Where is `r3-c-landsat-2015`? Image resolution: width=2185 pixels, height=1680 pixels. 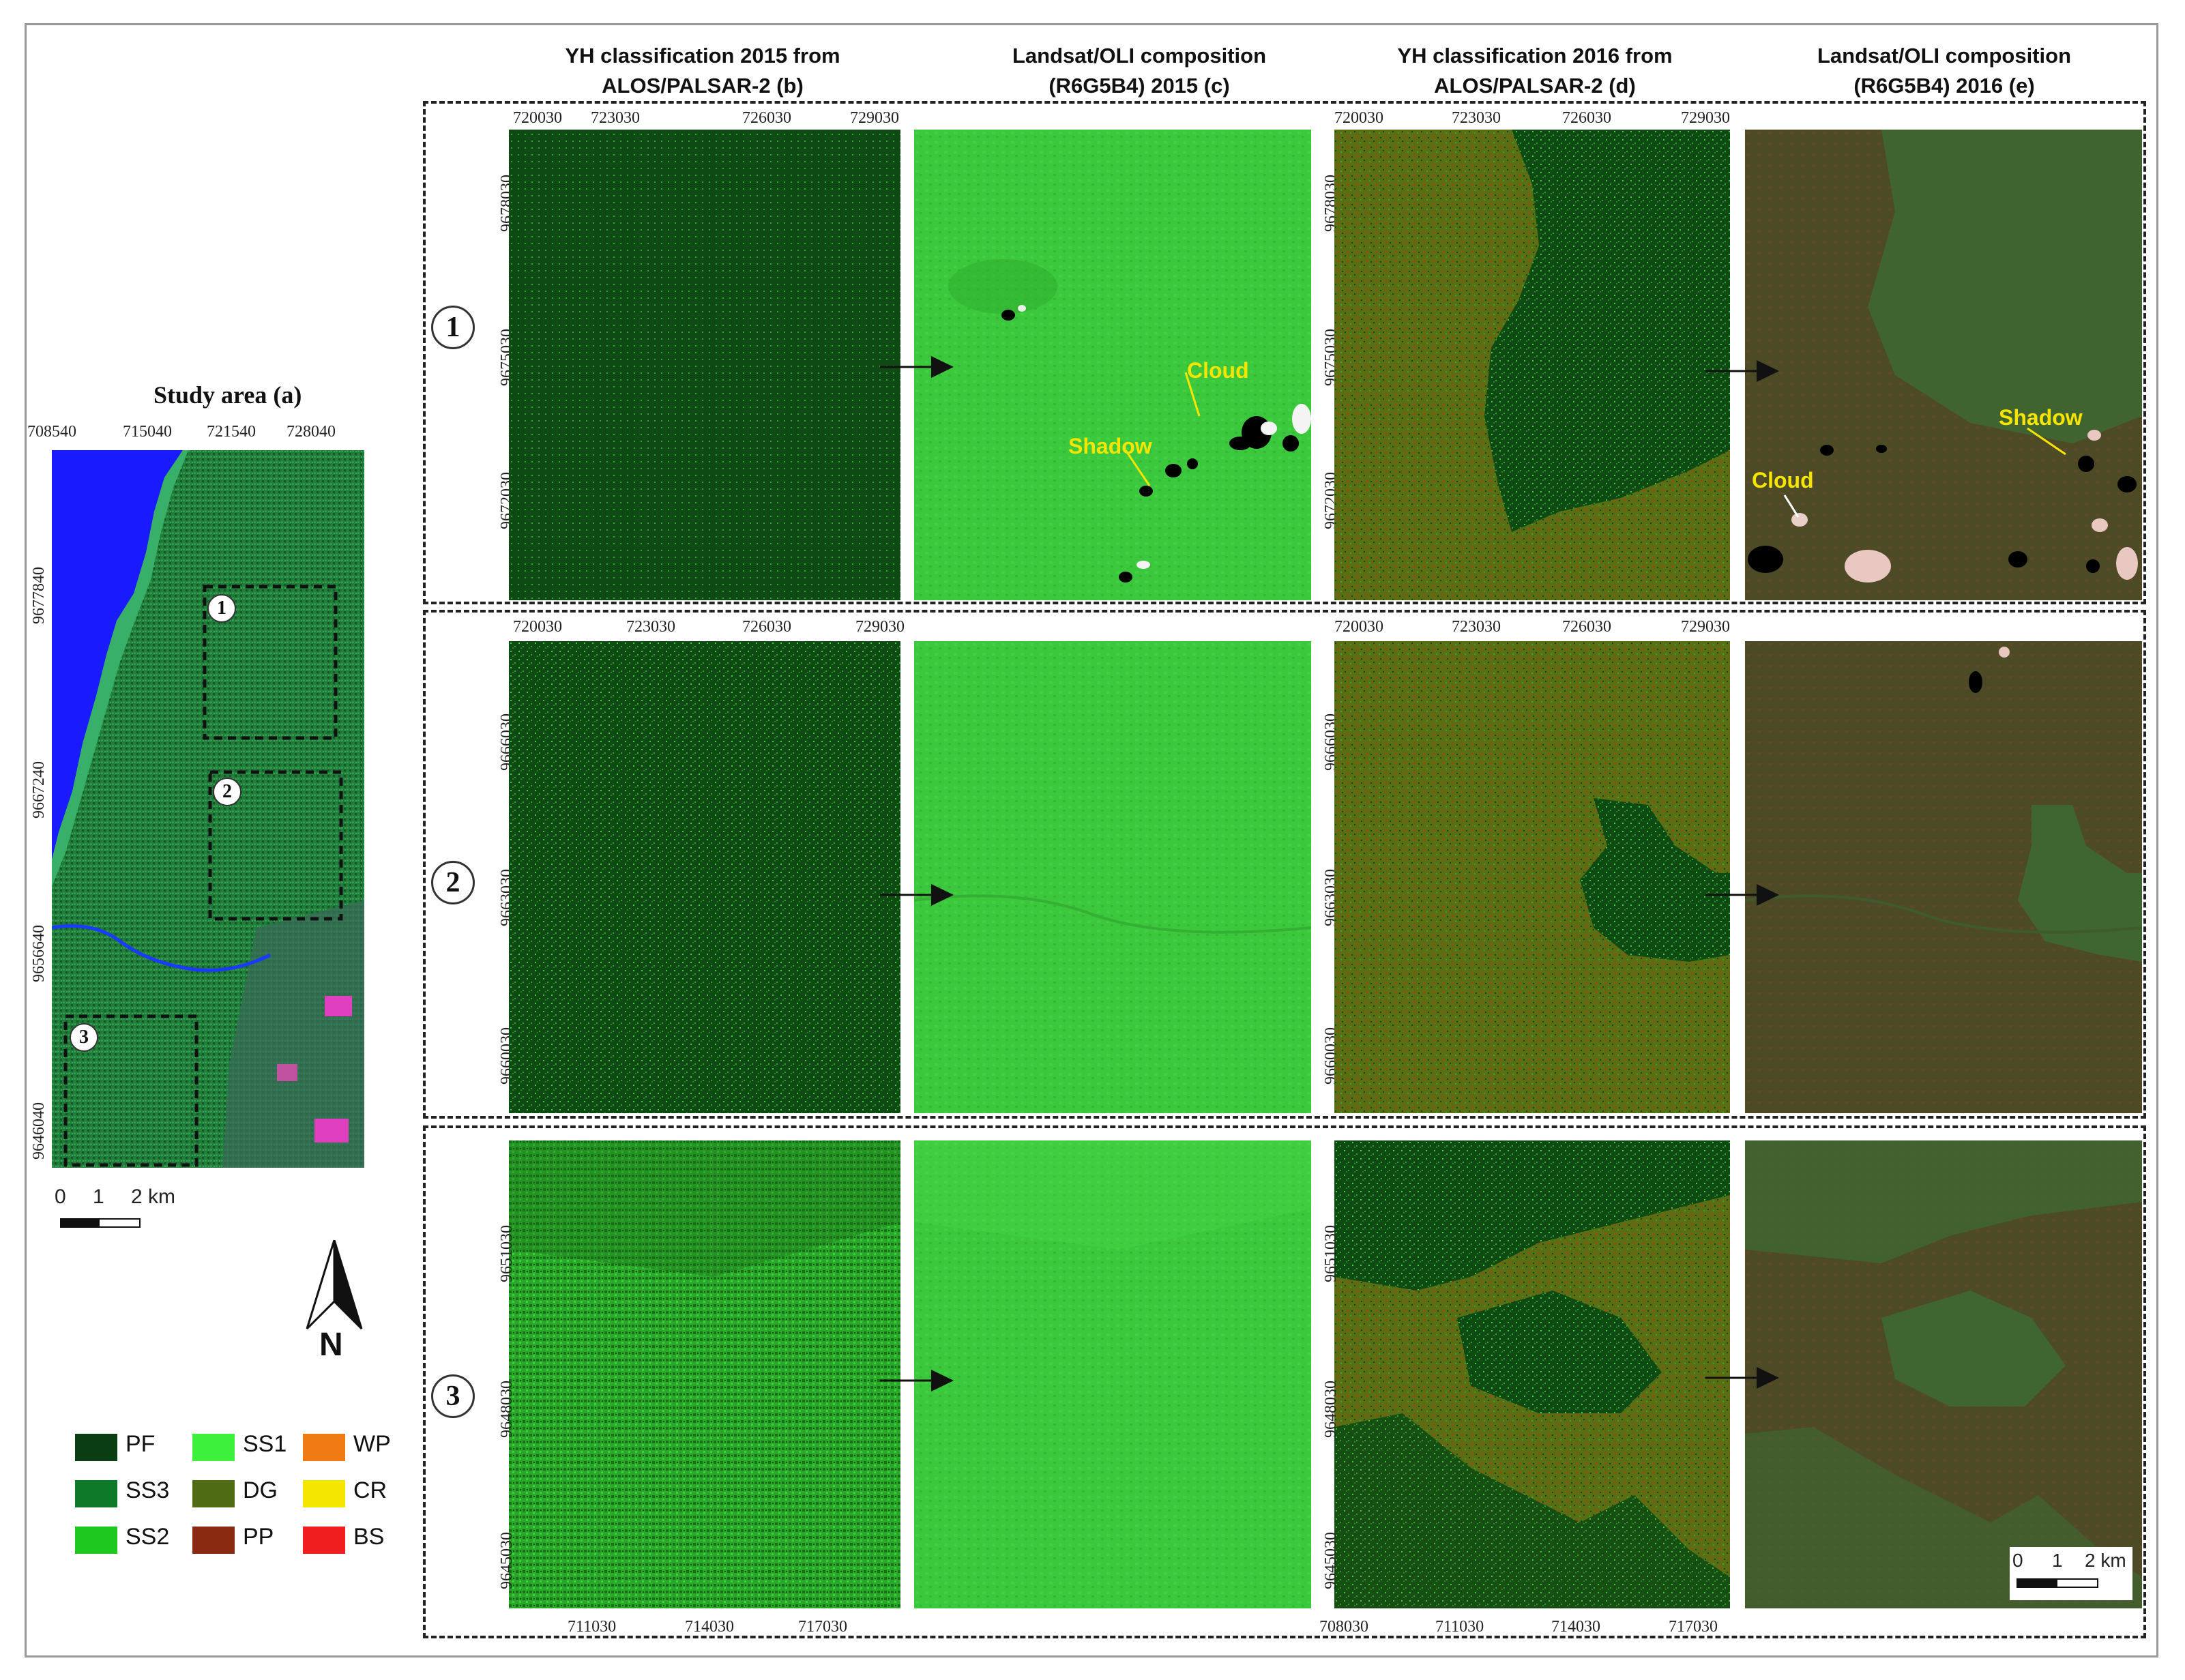 r3-c-landsat-2015 is located at coordinates (1112, 1374).